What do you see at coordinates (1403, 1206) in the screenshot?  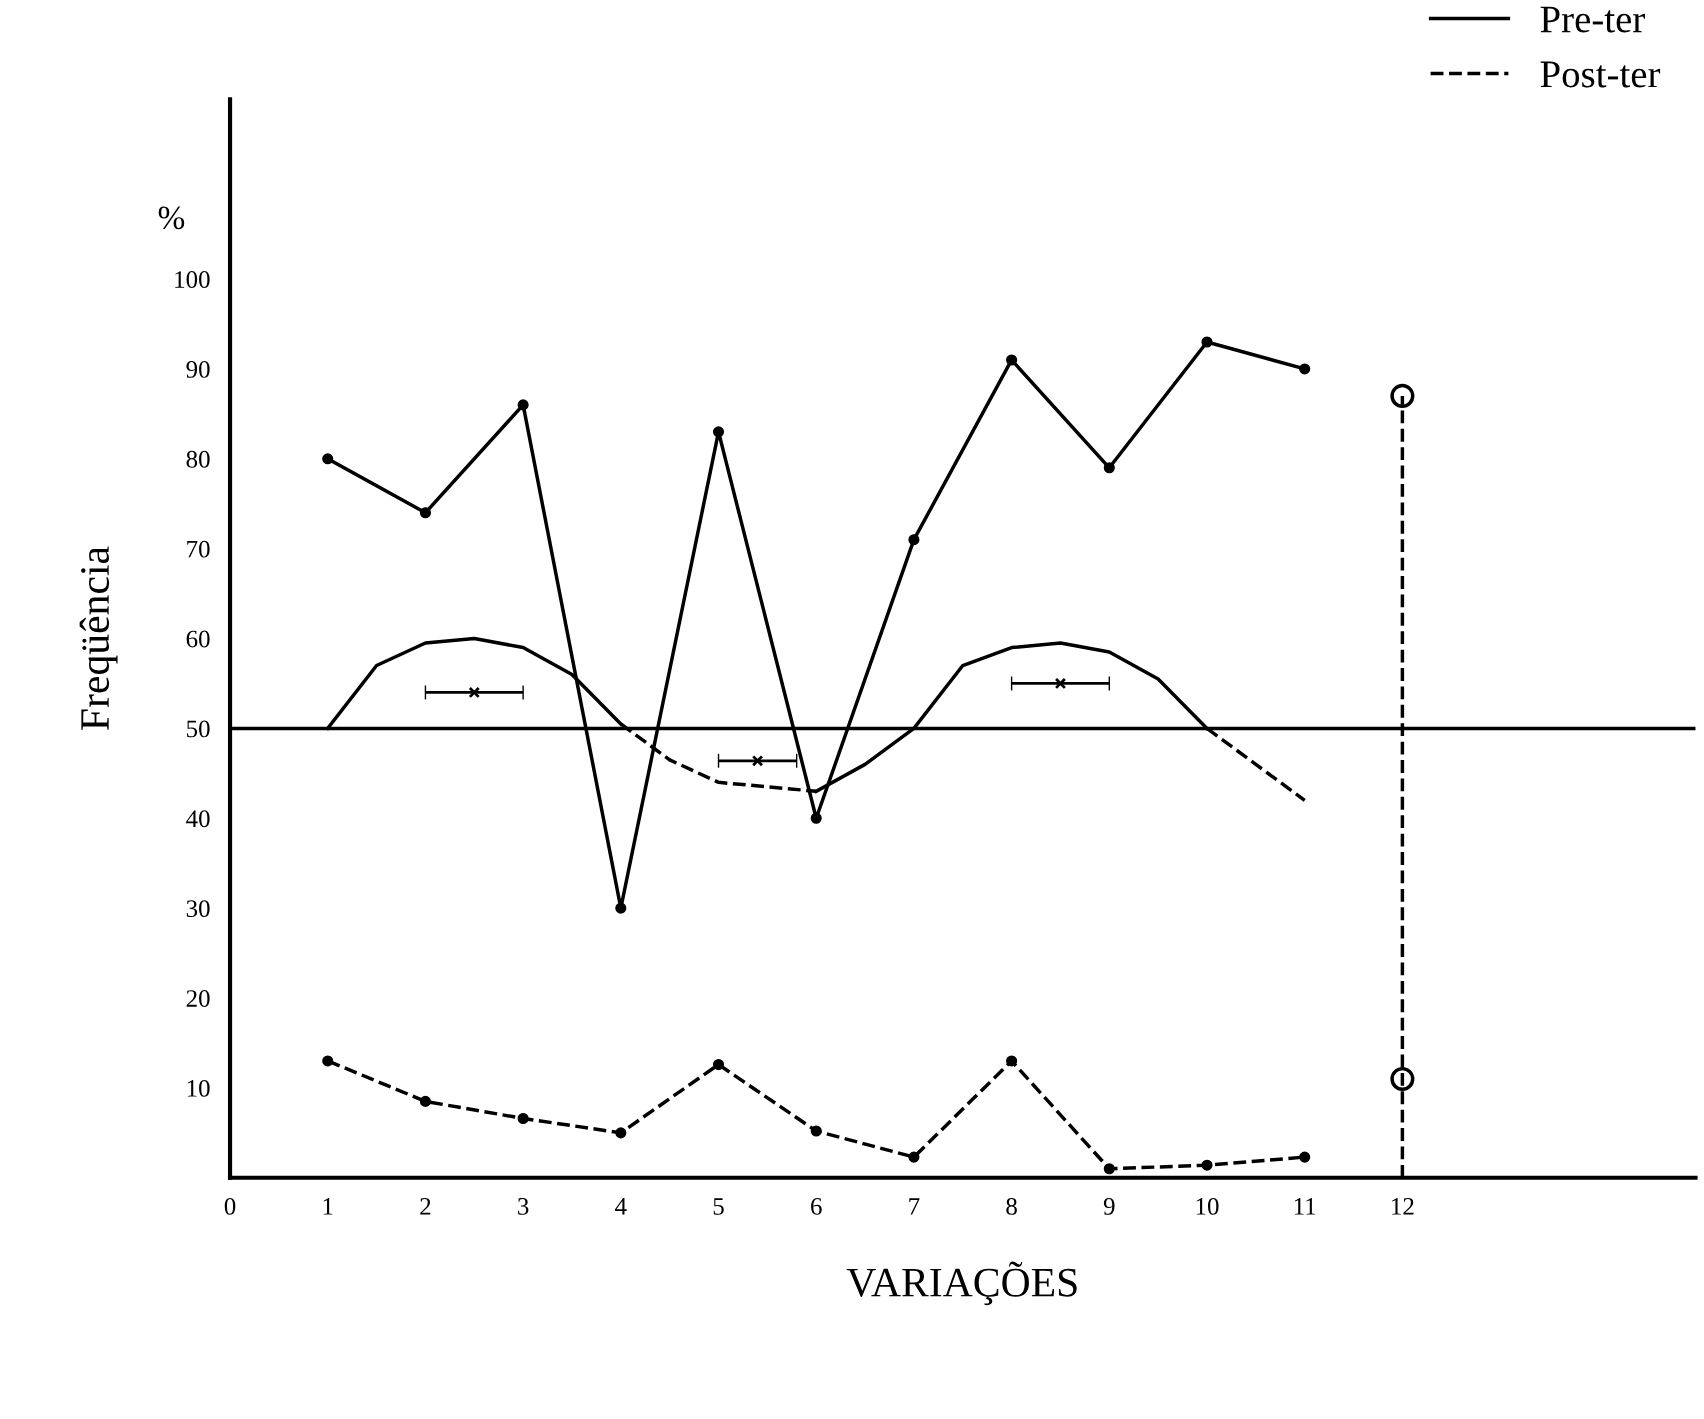 I see `x-tick-label: 12` at bounding box center [1403, 1206].